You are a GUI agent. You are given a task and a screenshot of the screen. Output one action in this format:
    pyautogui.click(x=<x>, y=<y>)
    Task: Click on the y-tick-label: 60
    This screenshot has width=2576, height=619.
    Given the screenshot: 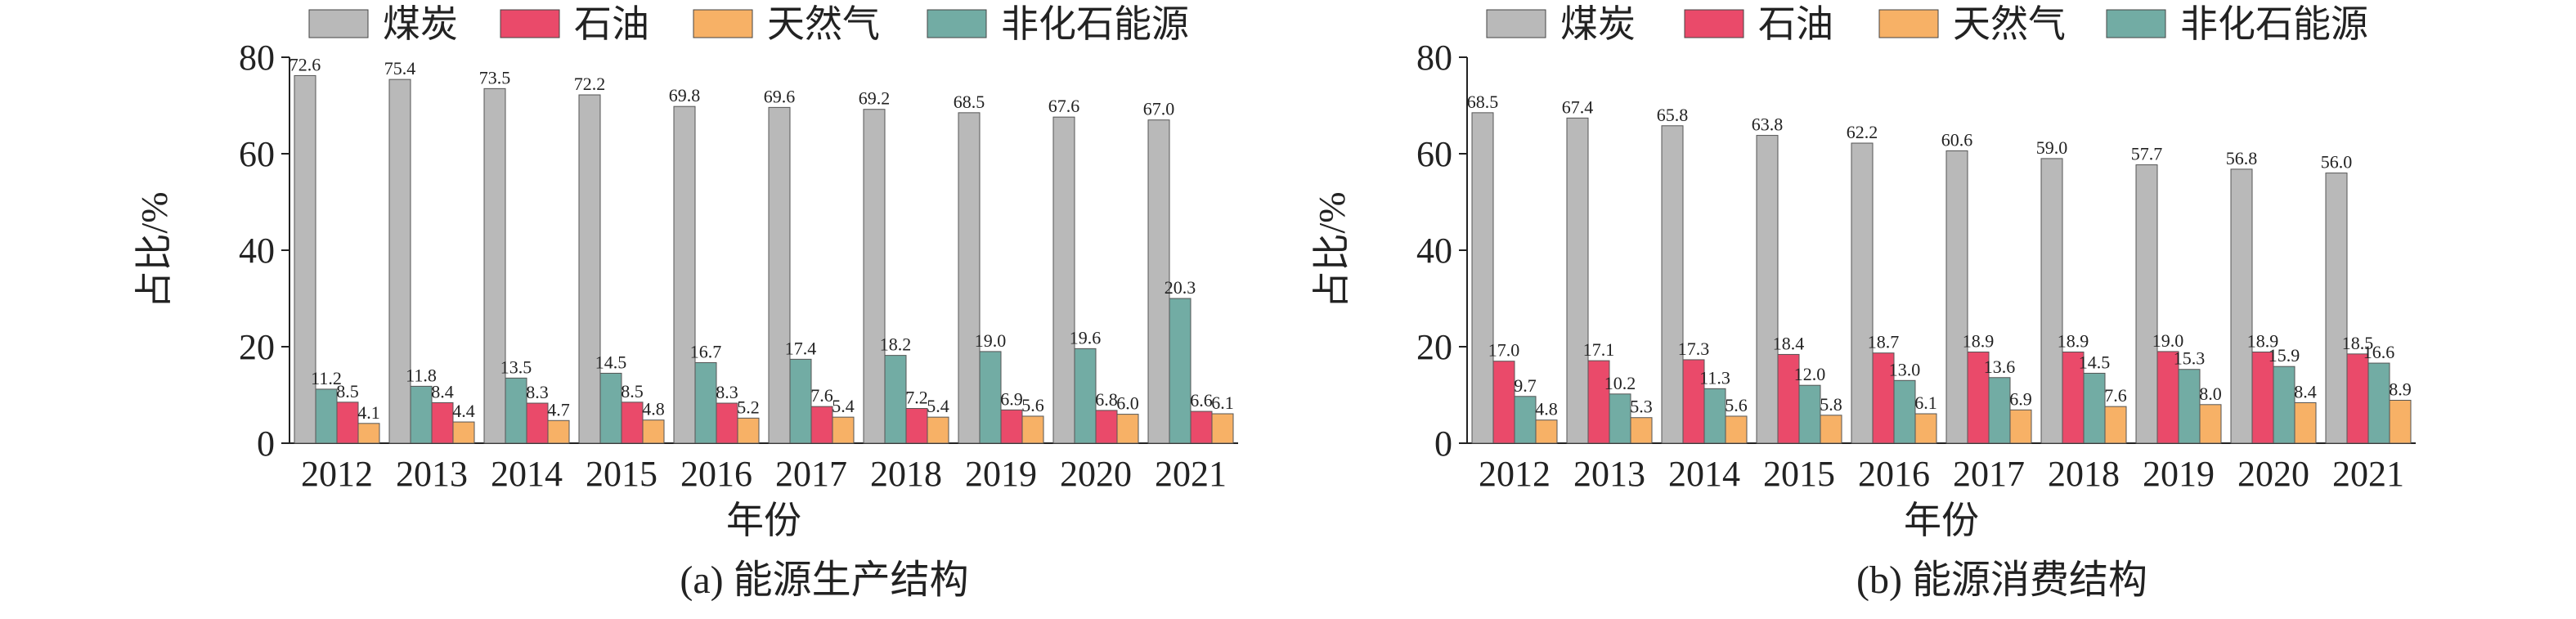 What is the action you would take?
    pyautogui.click(x=257, y=154)
    